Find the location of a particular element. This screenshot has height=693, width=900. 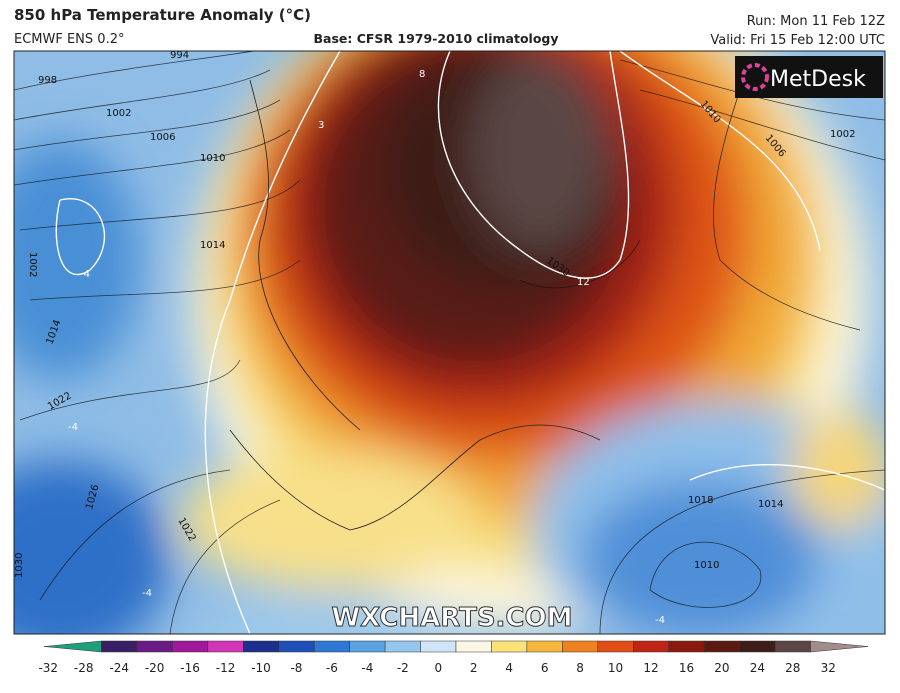

colorbar-tick-label: 20 is located at coordinates (721, 668).